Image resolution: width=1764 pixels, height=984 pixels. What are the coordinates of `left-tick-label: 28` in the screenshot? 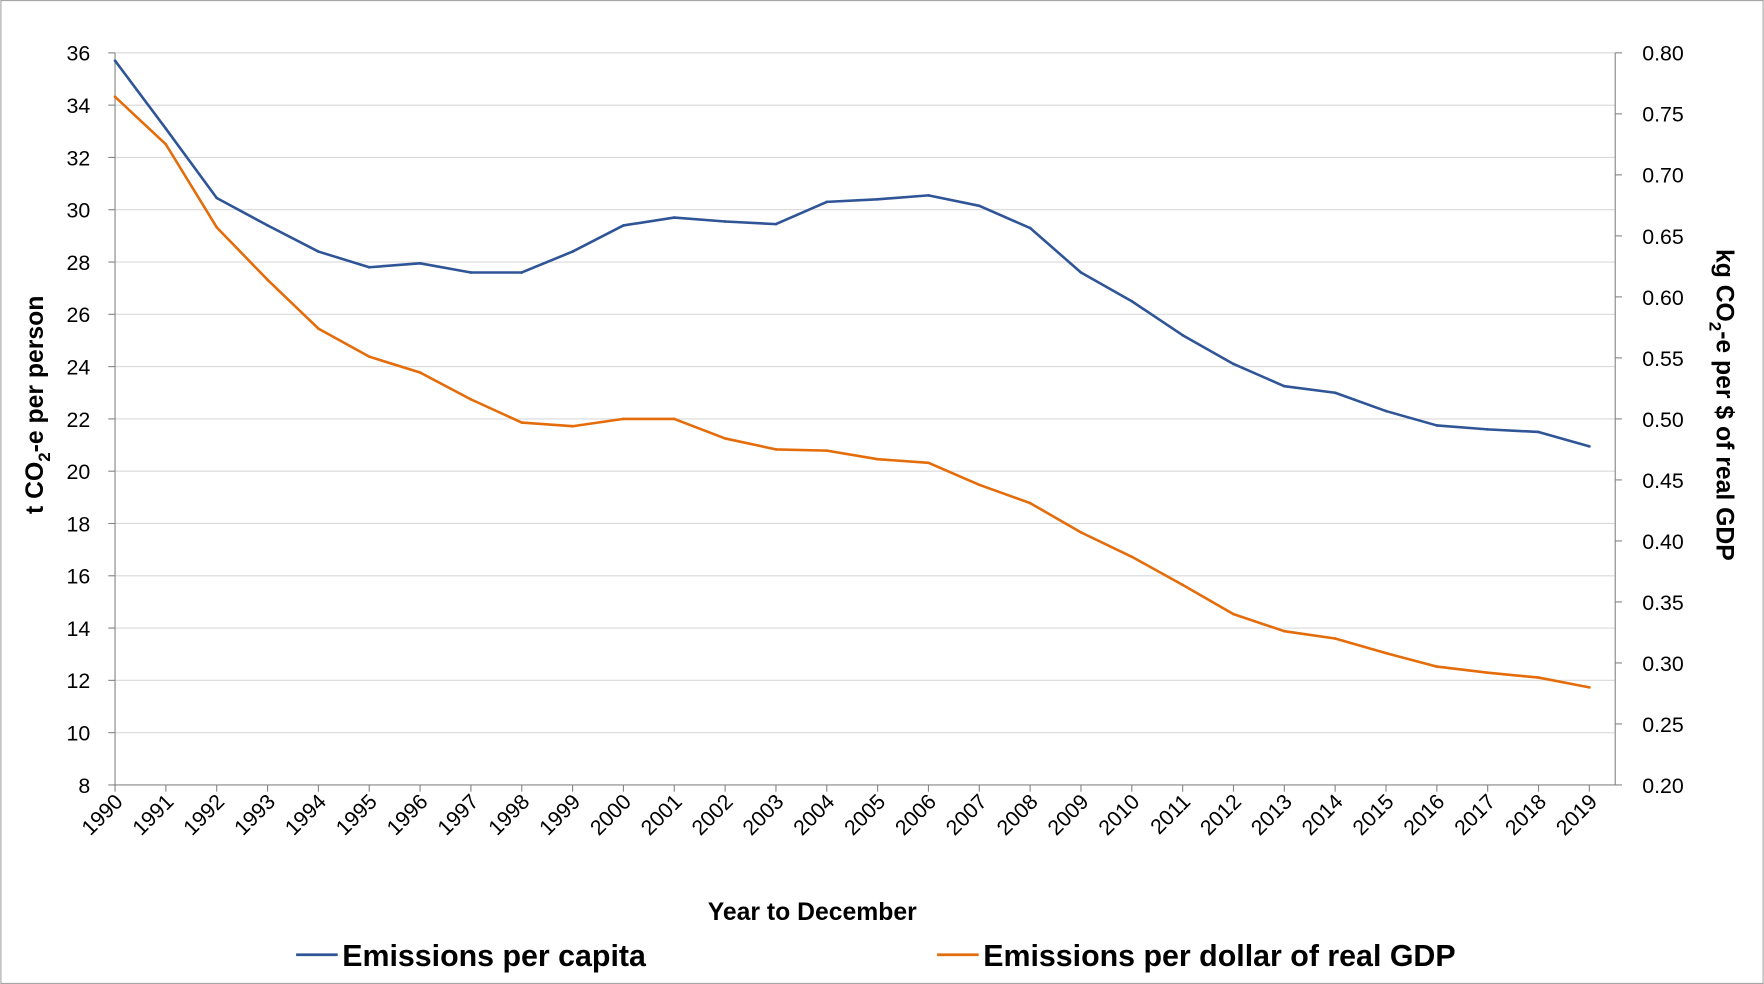 It's located at (79, 263).